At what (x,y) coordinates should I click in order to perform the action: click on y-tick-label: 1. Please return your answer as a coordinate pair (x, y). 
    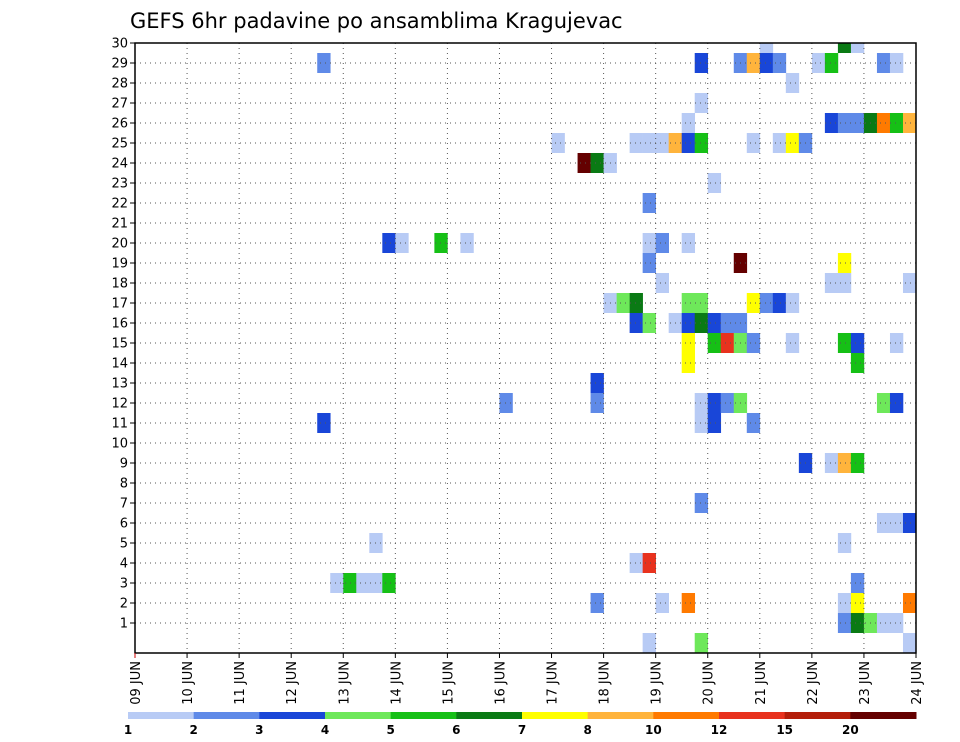
    Looking at the image, I should click on (124, 624).